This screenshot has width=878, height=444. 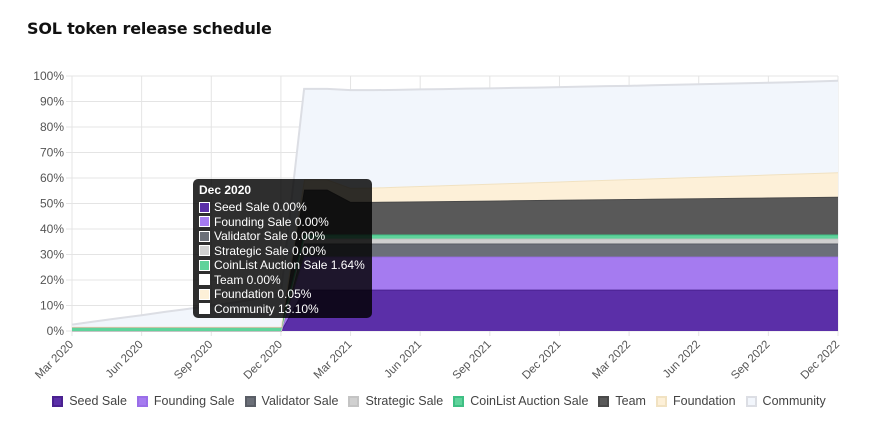 I want to click on x-tick-label: Dec 2021, so click(x=541, y=360).